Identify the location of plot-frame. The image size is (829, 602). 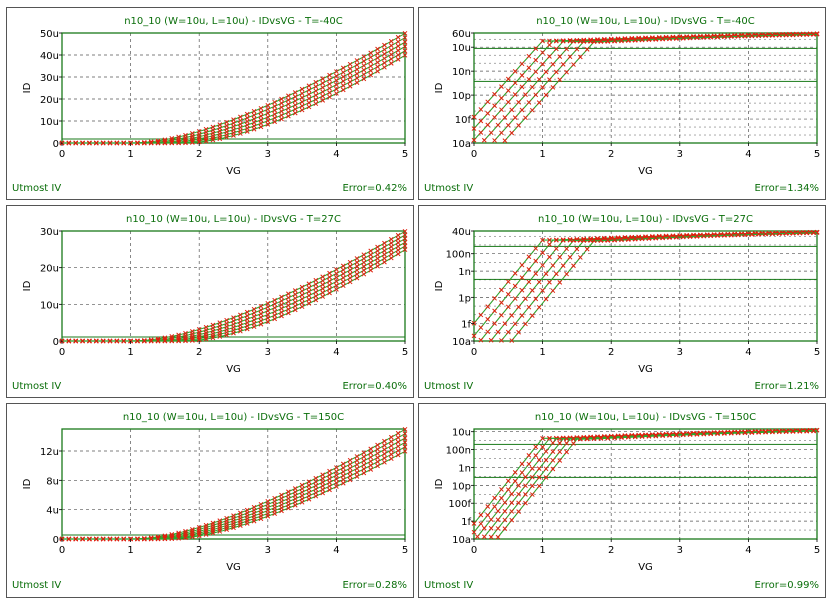
(645, 286).